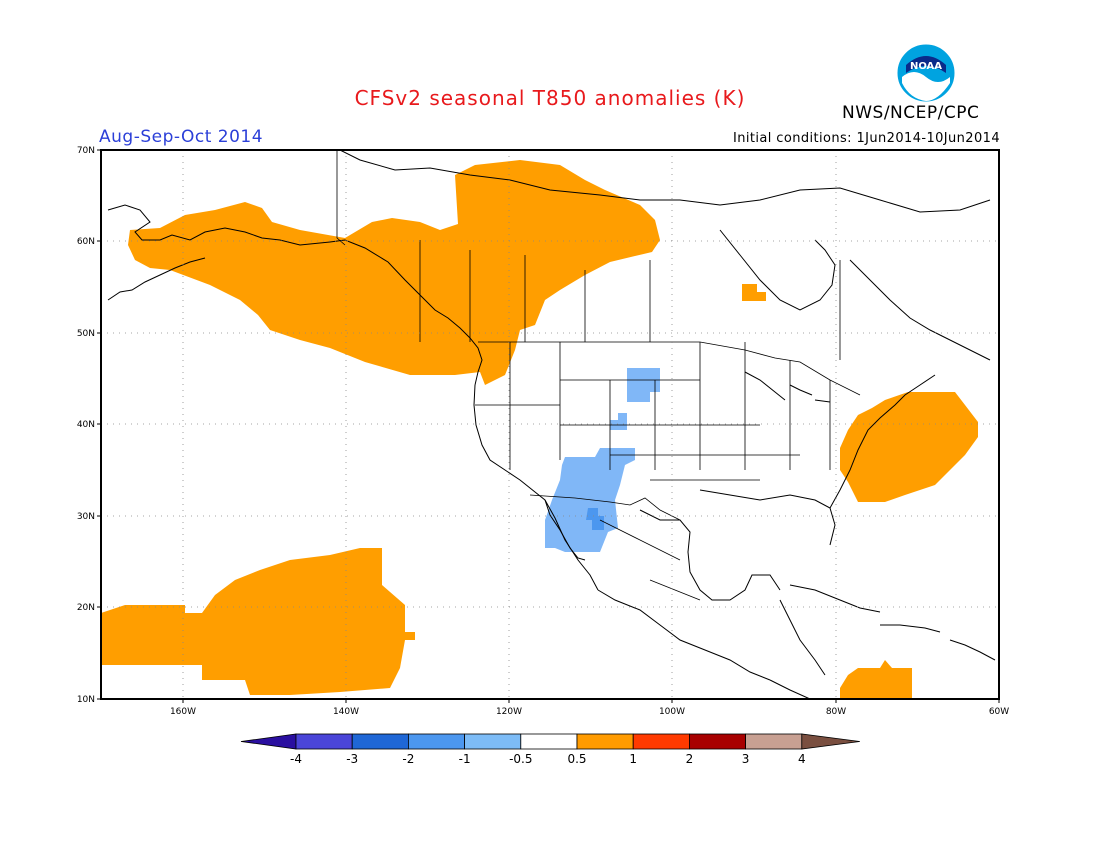  What do you see at coordinates (777, 270) in the screenshot?
I see `coast-hudson-bay` at bounding box center [777, 270].